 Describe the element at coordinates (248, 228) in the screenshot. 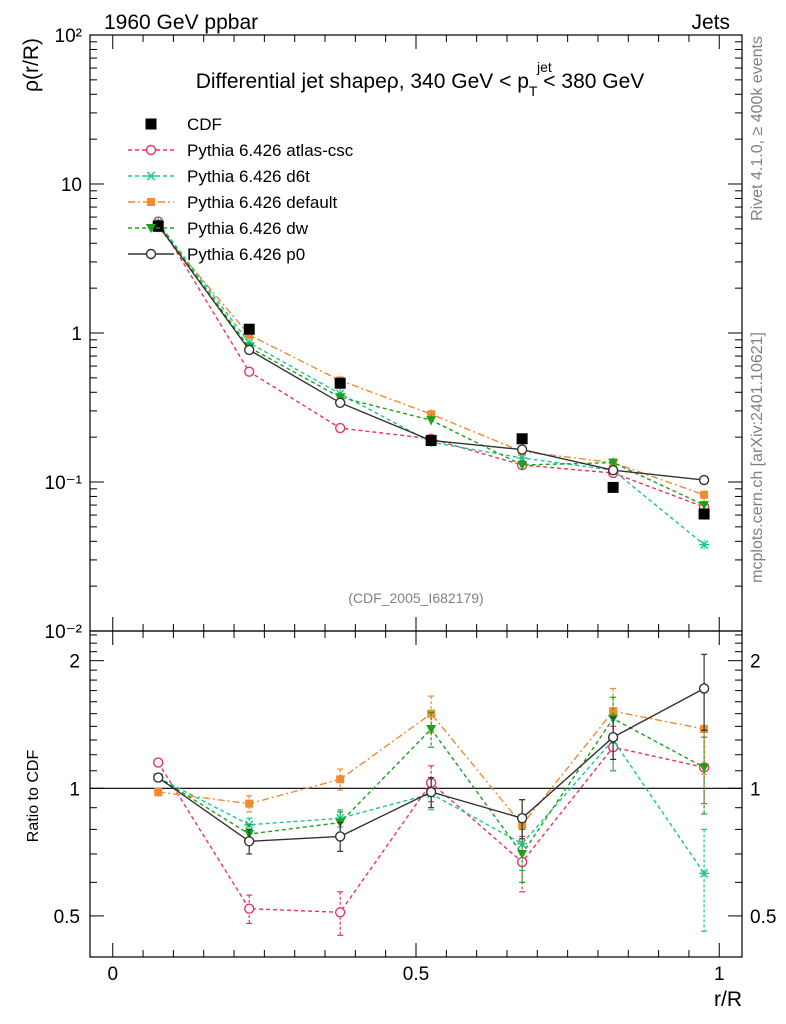

I see `legend-label: Pythia 6.426 dw` at that location.